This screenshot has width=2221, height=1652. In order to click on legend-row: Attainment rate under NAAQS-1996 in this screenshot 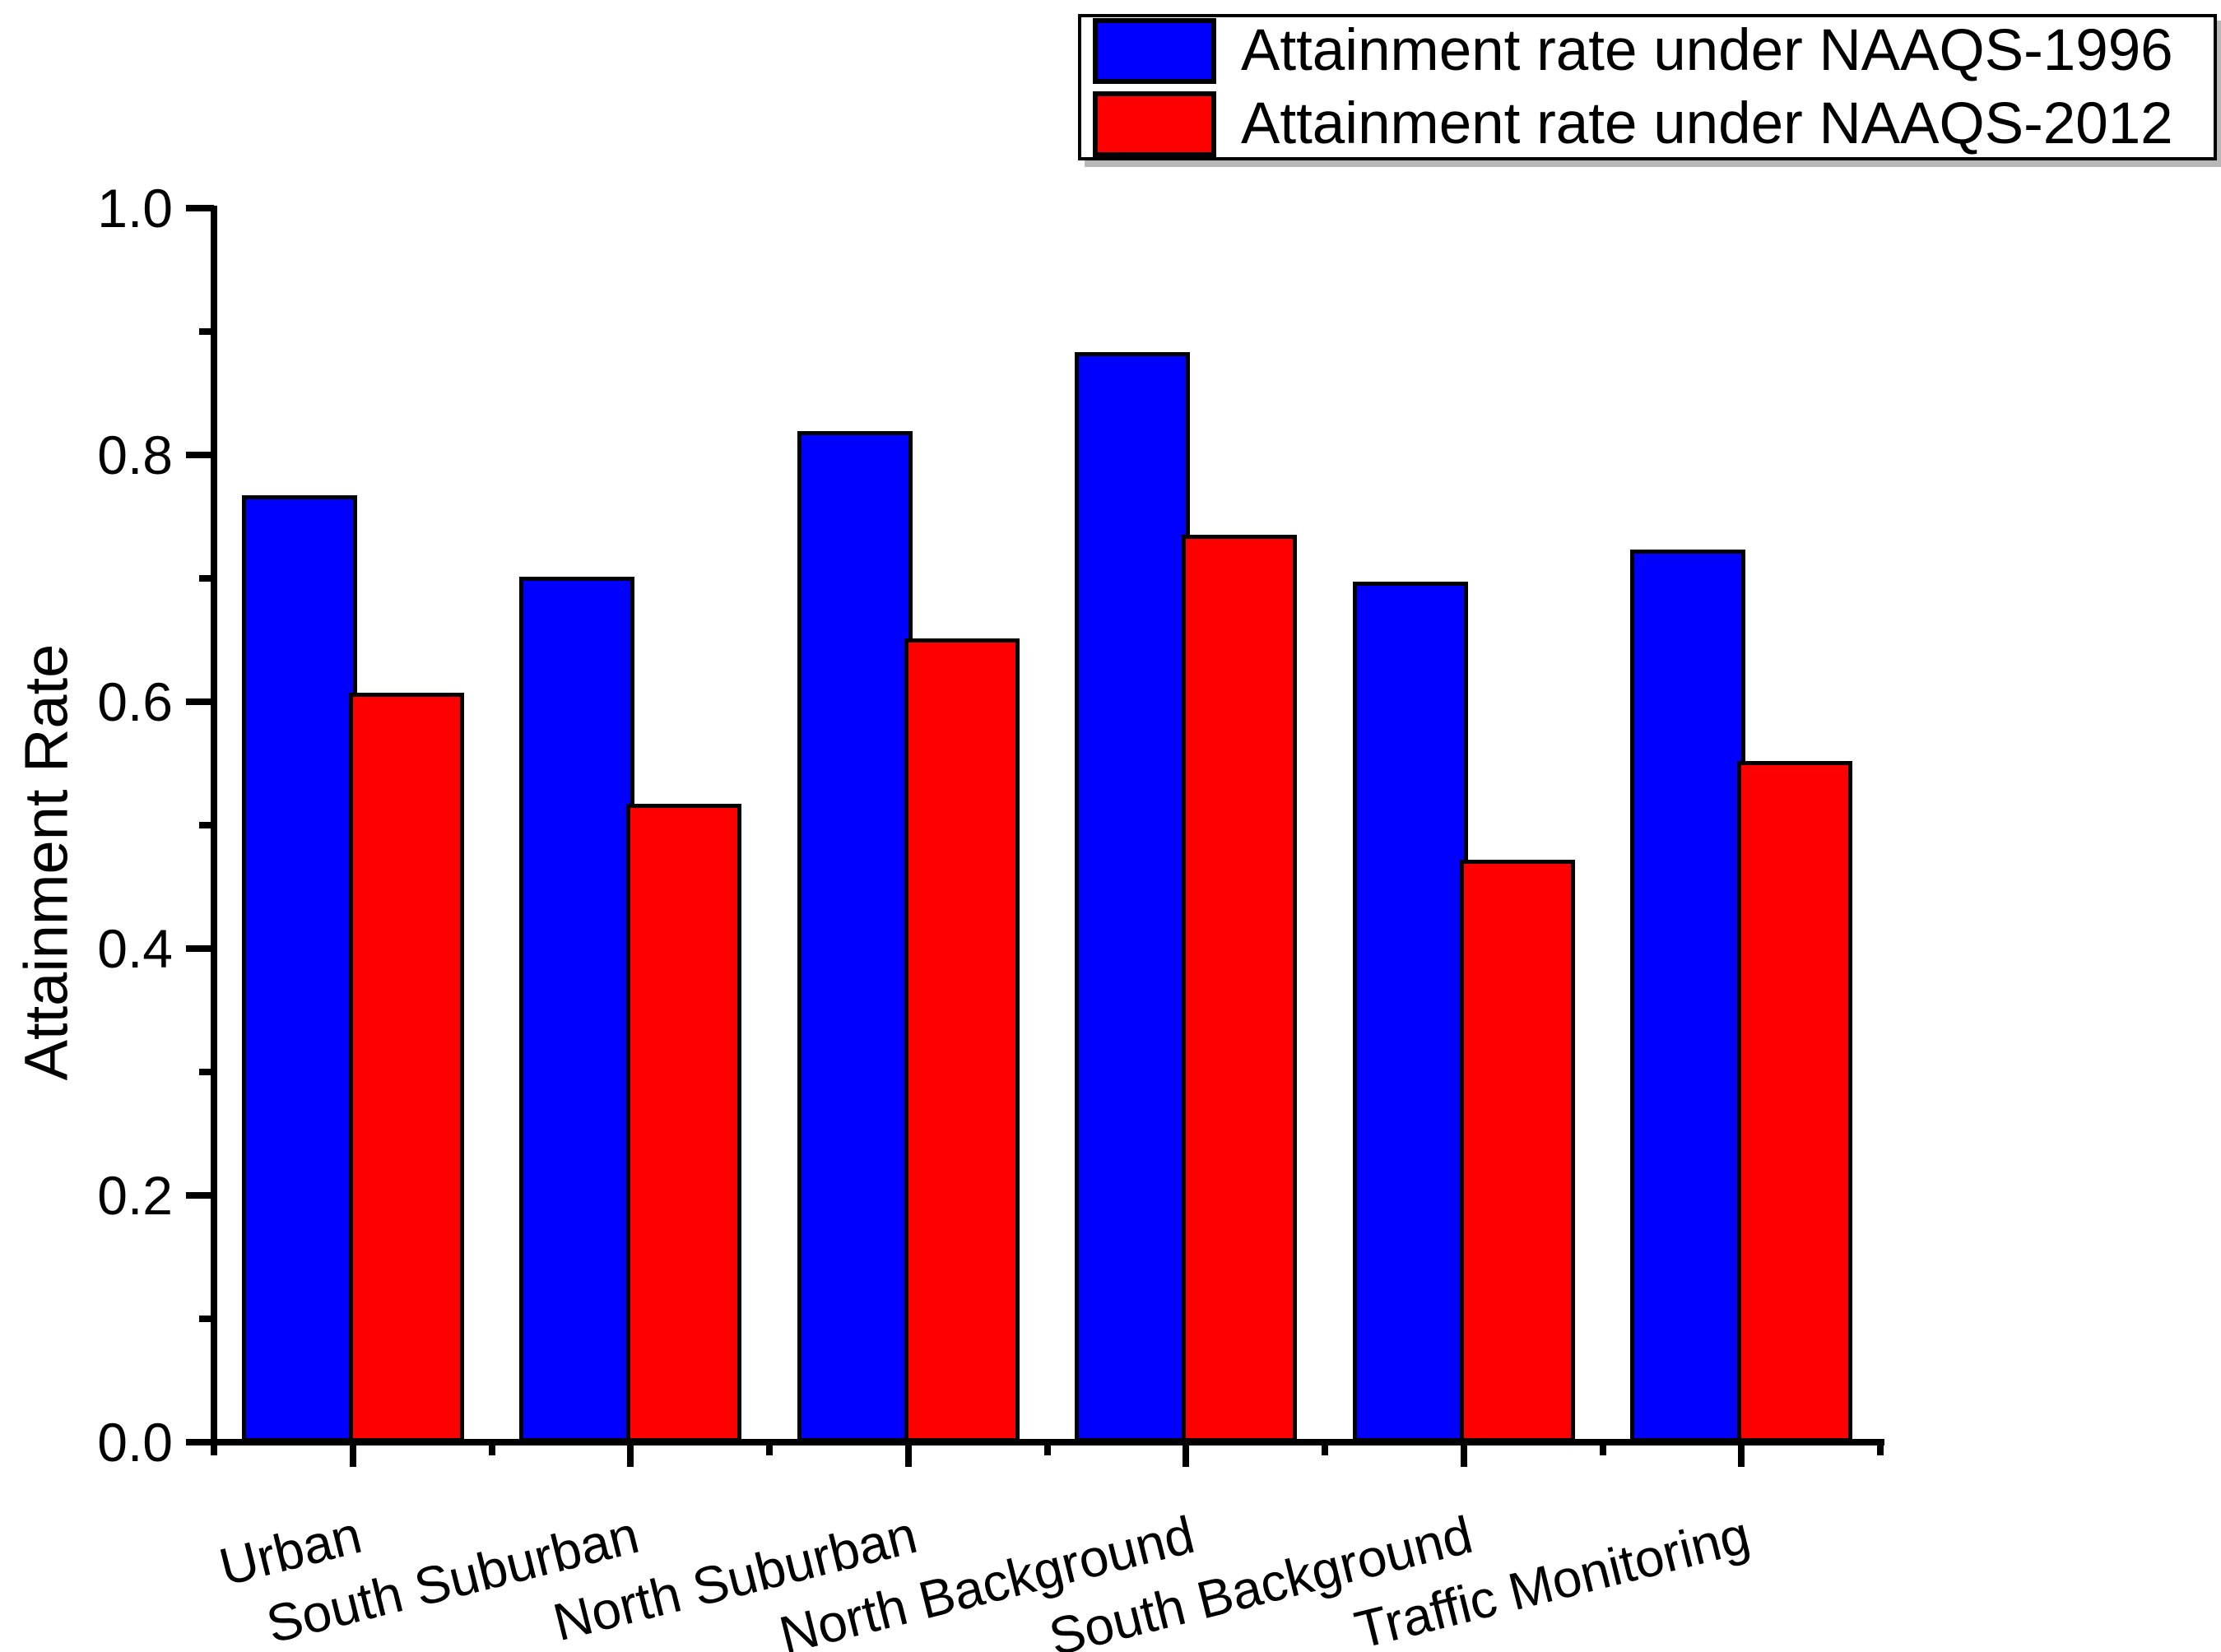, I will do `click(1654, 51)`.